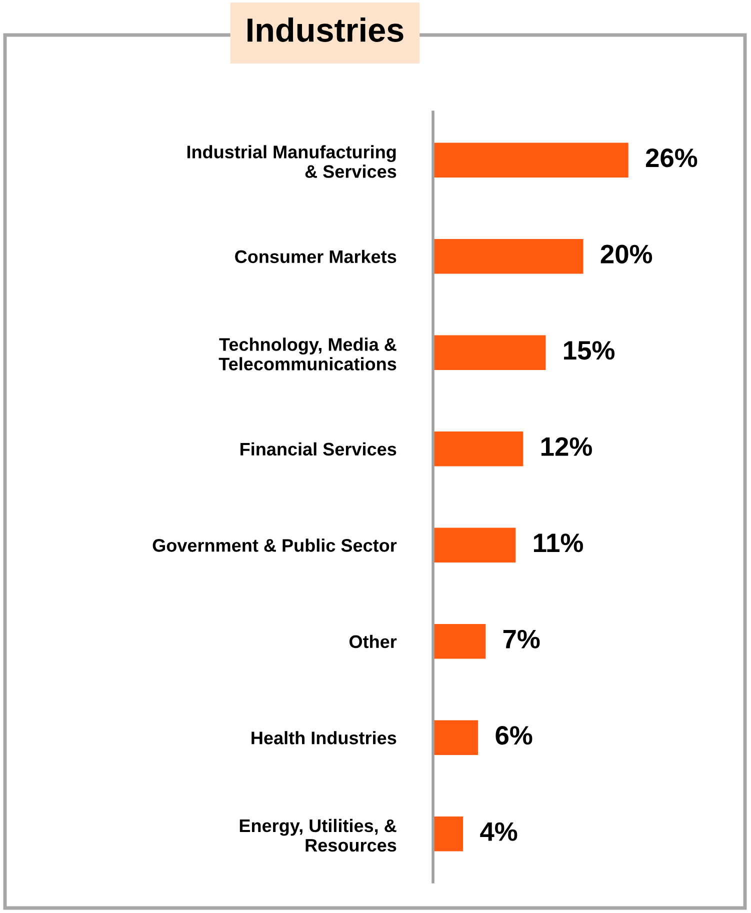  What do you see at coordinates (521, 639) in the screenshot?
I see `data-label: 7%` at bounding box center [521, 639].